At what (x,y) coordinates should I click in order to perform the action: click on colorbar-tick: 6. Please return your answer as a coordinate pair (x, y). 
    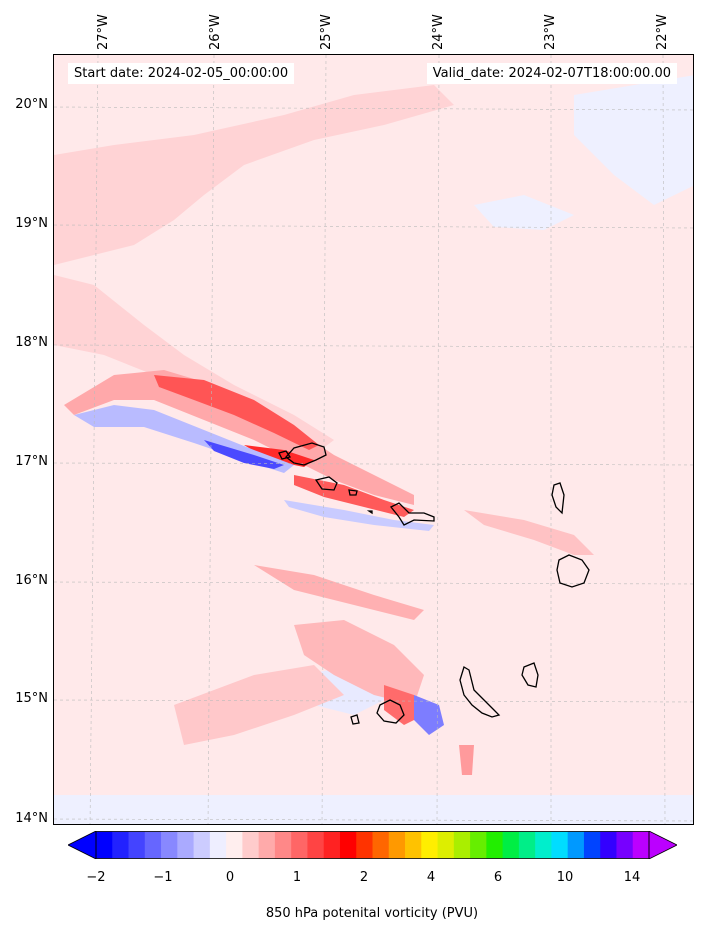
    Looking at the image, I should click on (498, 877).